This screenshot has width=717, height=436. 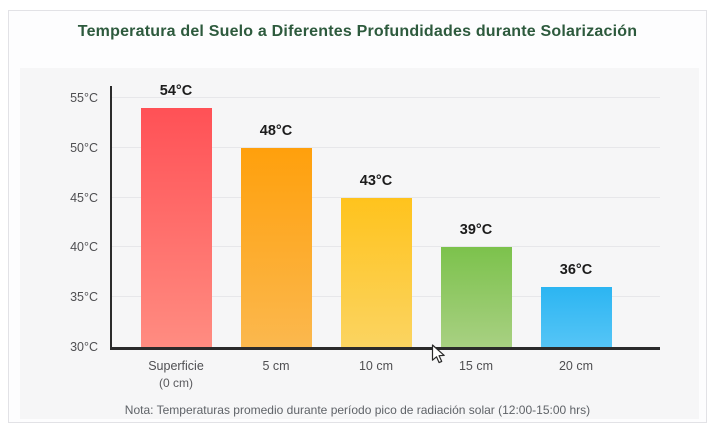 What do you see at coordinates (84, 247) in the screenshot?
I see `y-tick-label: 40°C` at bounding box center [84, 247].